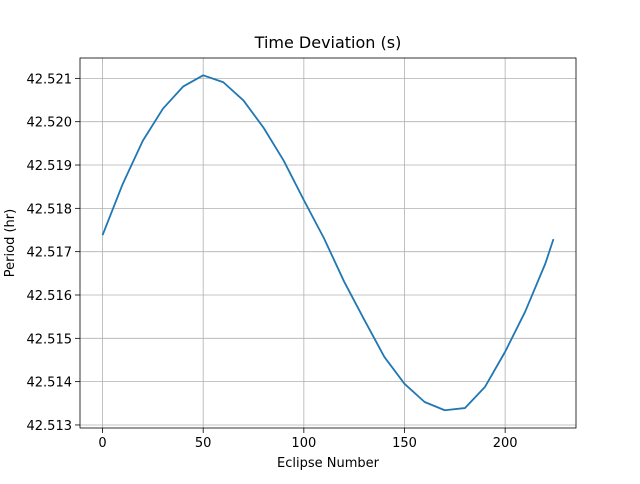  I want to click on y-tick-label: 42.517, so click(50, 253).